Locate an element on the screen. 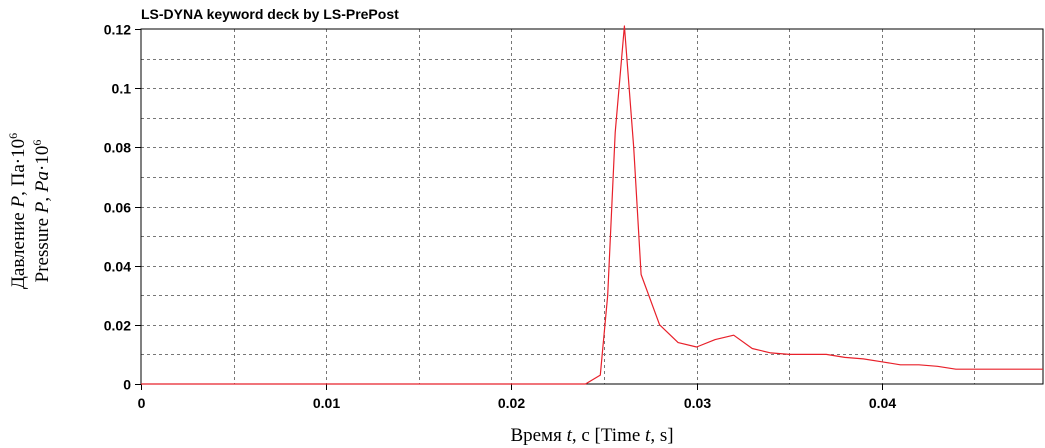  y-tick-label: 0 is located at coordinates (127, 385).